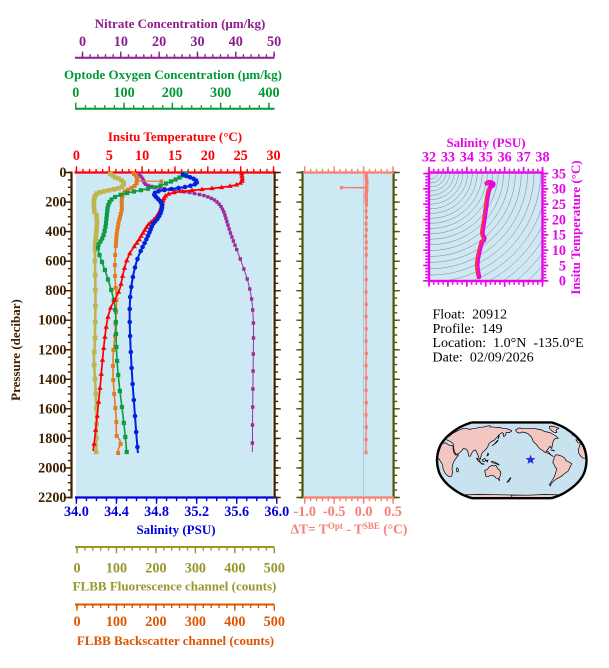 Image resolution: width=609 pixels, height=668 pixels. I want to click on svg-text: 2000, so click(52, 468).